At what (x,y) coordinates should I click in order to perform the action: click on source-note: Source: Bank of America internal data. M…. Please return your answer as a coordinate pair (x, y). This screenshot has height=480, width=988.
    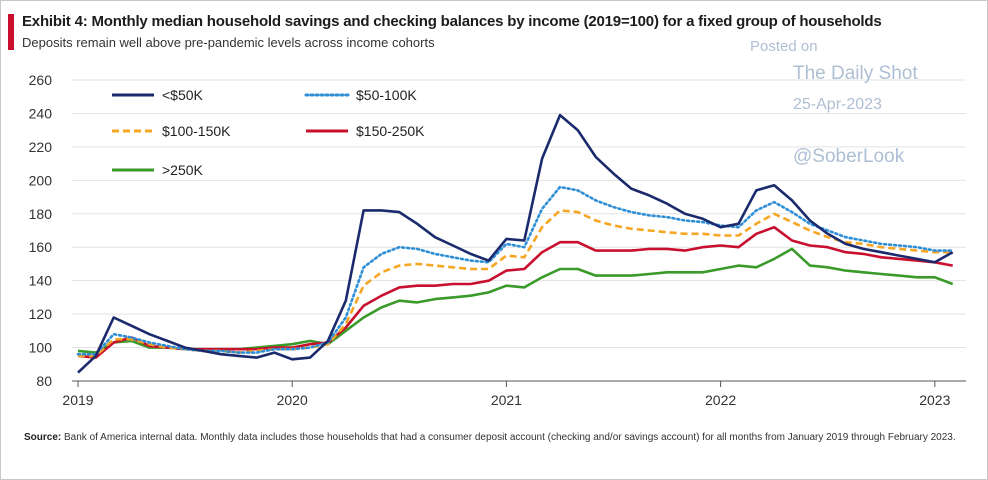
    Looking at the image, I should click on (494, 437).